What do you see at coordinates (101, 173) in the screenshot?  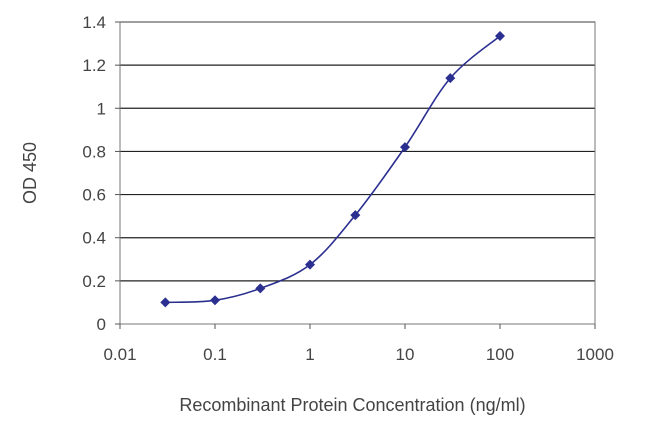 I see `y-axis-ticks: 0 0.2 0.4 0.6 0.8 1 1.2 1.4` at bounding box center [101, 173].